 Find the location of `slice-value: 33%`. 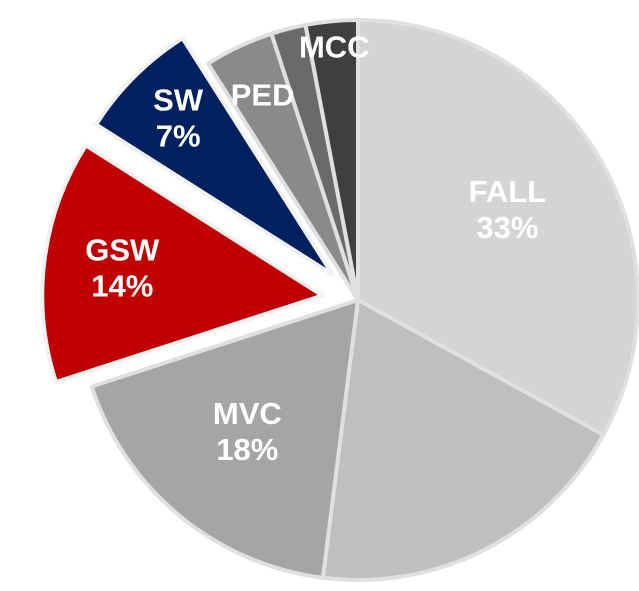

slice-value: 33% is located at coordinates (507, 227).